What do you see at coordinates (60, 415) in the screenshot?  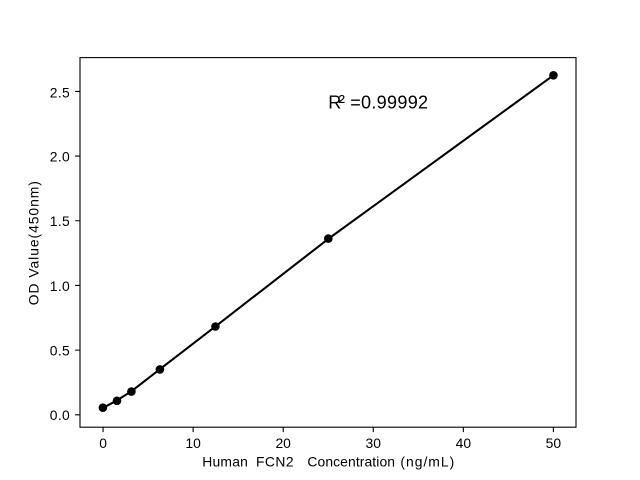 I see `svg-text: 0.0` at bounding box center [60, 415].